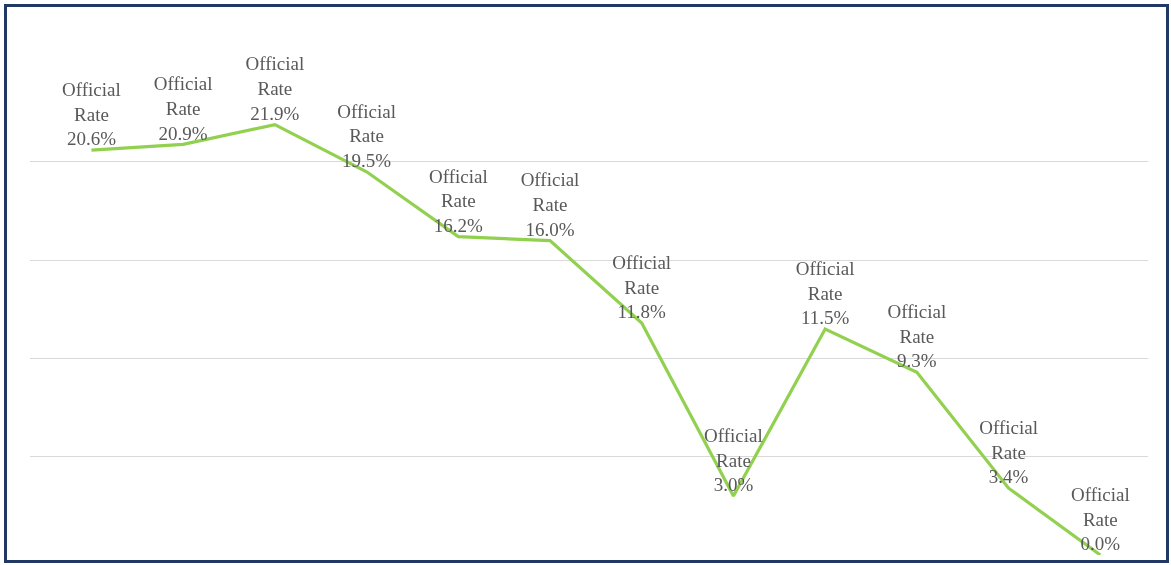 The width and height of the screenshot is (1171, 565). Describe the element at coordinates (91, 139) in the screenshot. I see `data-label: 20.6%` at that location.